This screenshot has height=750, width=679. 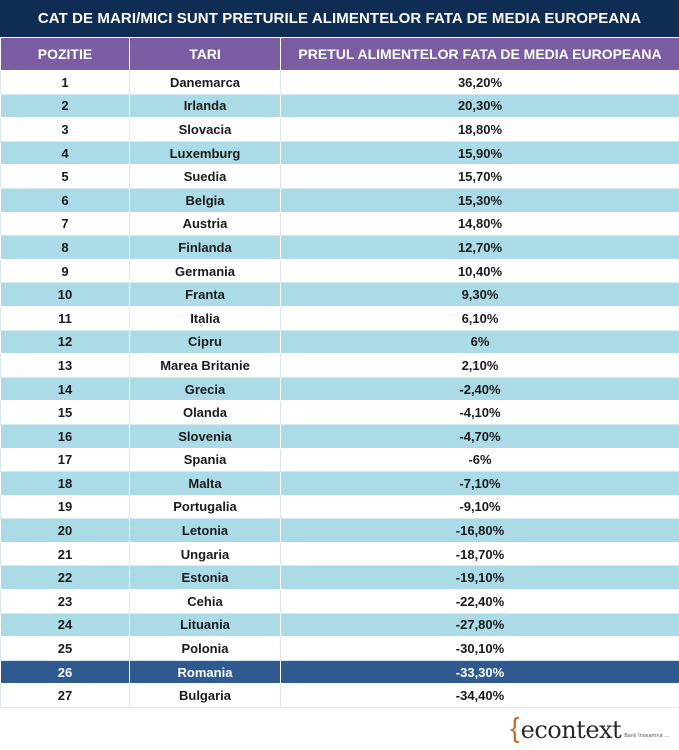 I want to click on cell-tara: Portugalia, so click(x=205, y=507).